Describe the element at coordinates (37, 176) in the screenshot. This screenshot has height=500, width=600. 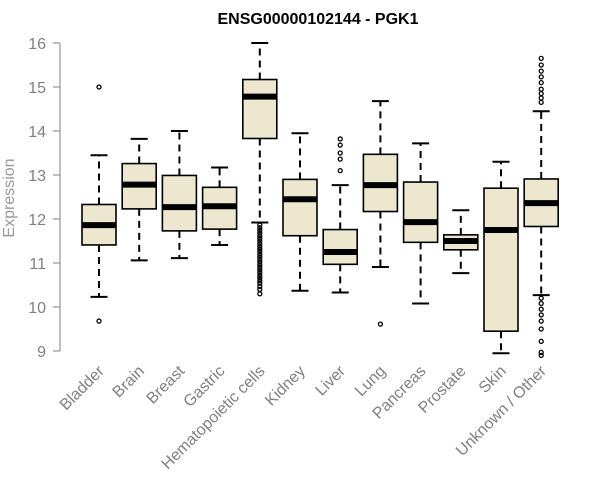
I see `y-tick-label: 13` at that location.